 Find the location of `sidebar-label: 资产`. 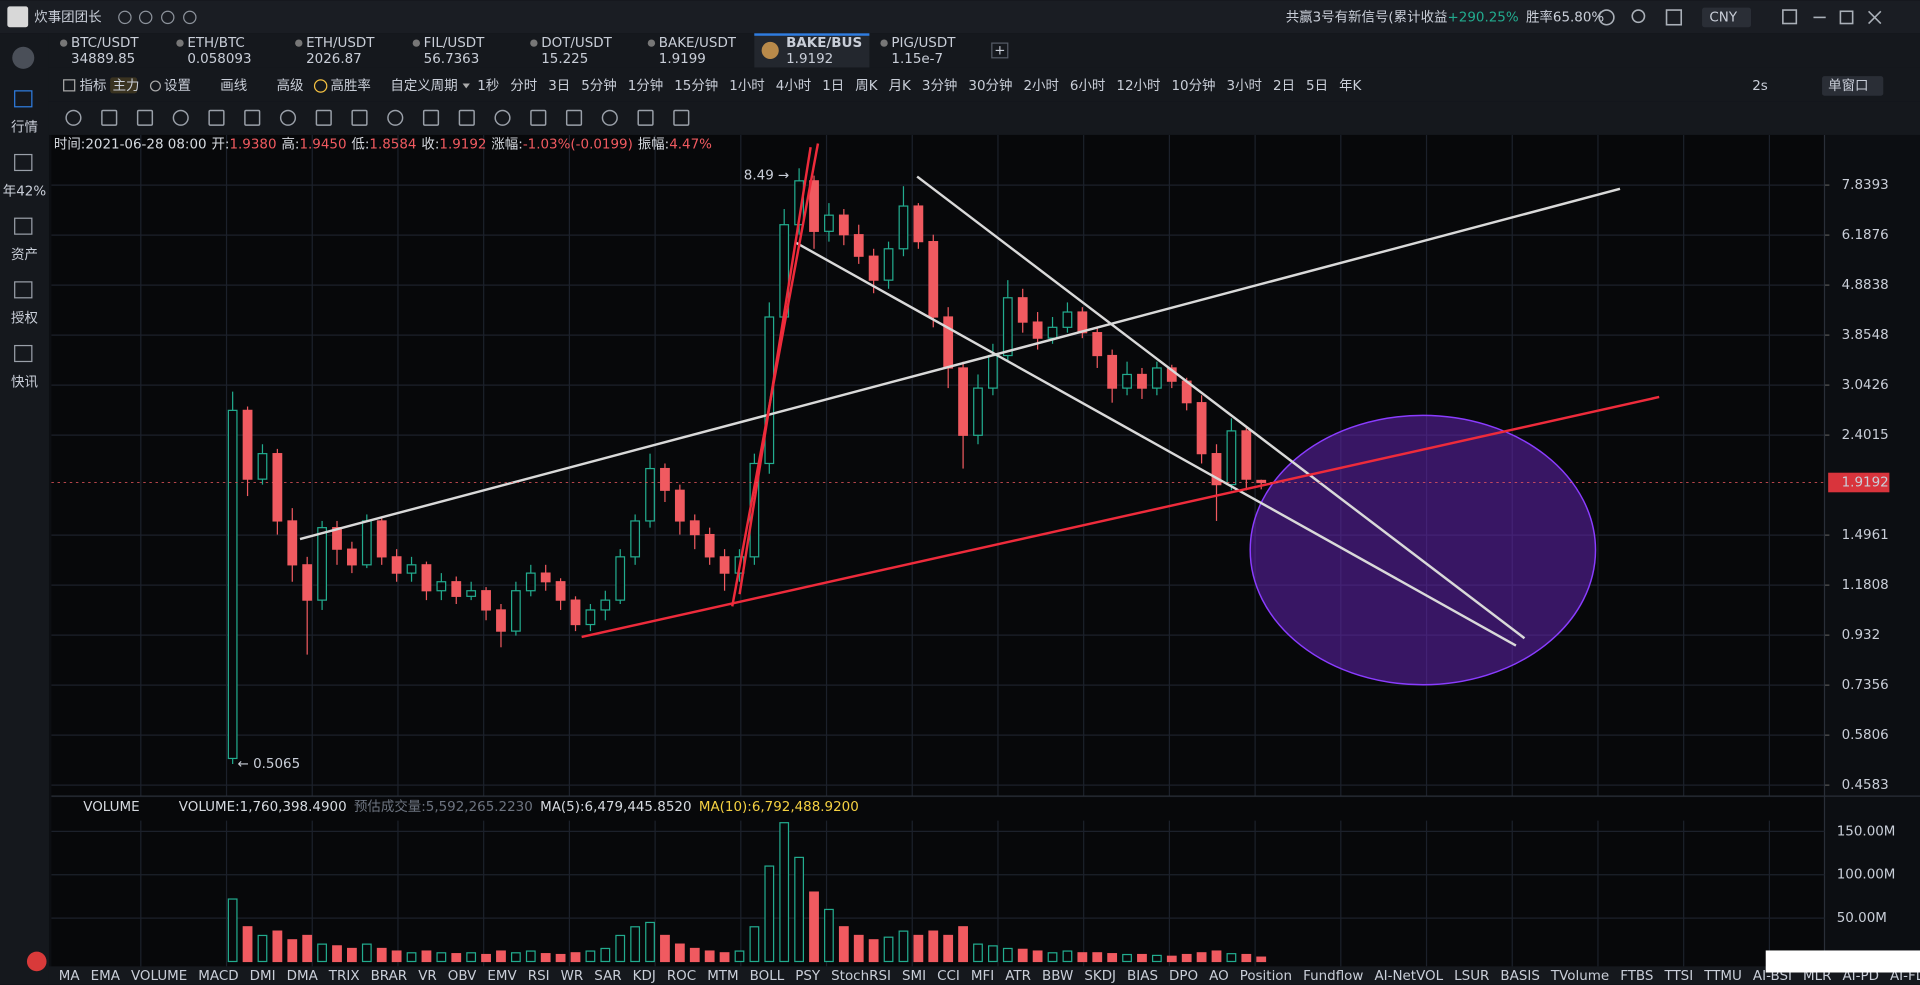

sidebar-label: 资产 is located at coordinates (24, 255).